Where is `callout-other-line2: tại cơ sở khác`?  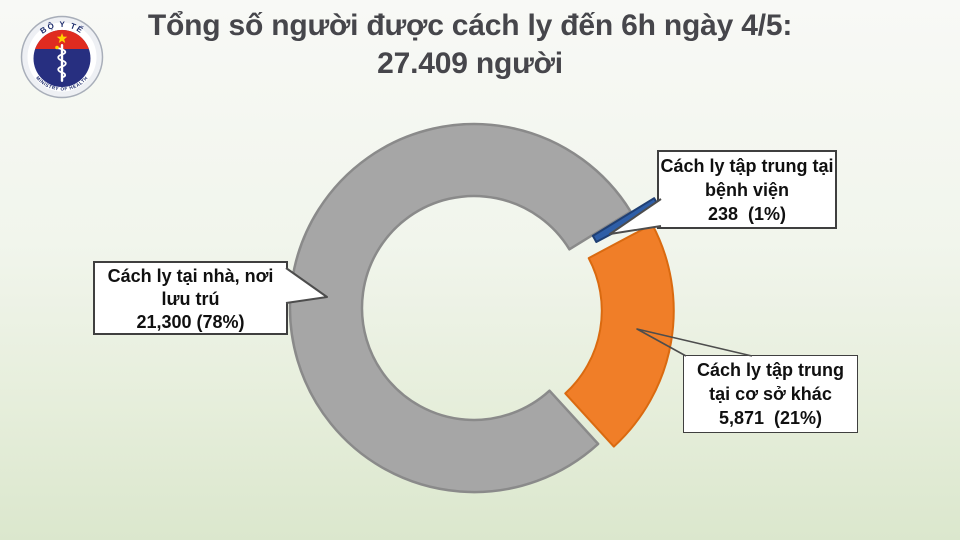
callout-other-line2: tại cơ sở khác is located at coordinates (770, 394).